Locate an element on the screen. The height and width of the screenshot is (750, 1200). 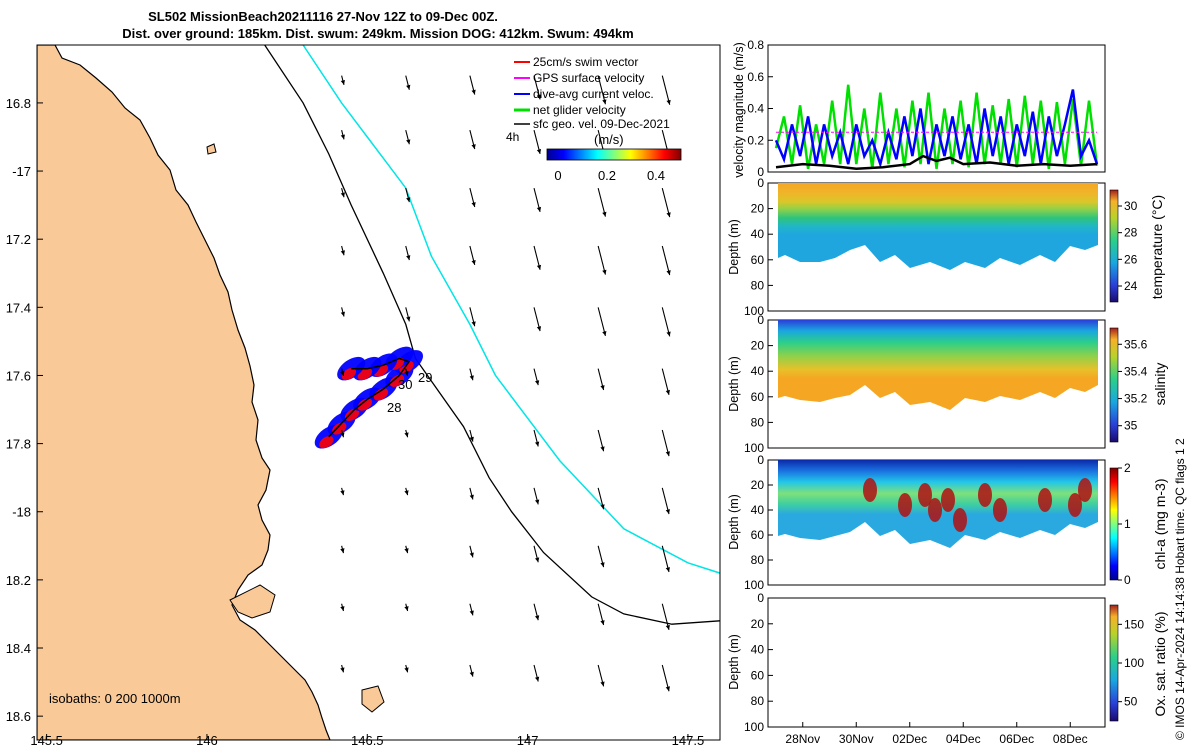
legend-dive: dive-avg current veloc. is located at coordinates (593, 94).